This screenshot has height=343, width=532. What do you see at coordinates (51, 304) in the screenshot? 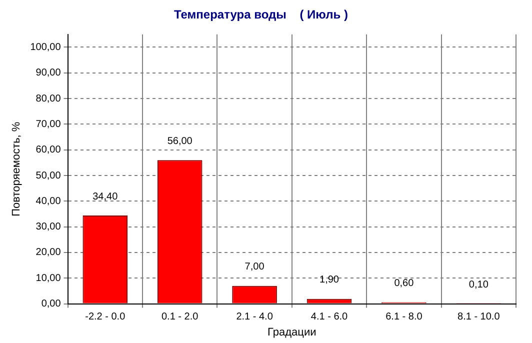
I see `y-tick-label: 0,00` at bounding box center [51, 304].